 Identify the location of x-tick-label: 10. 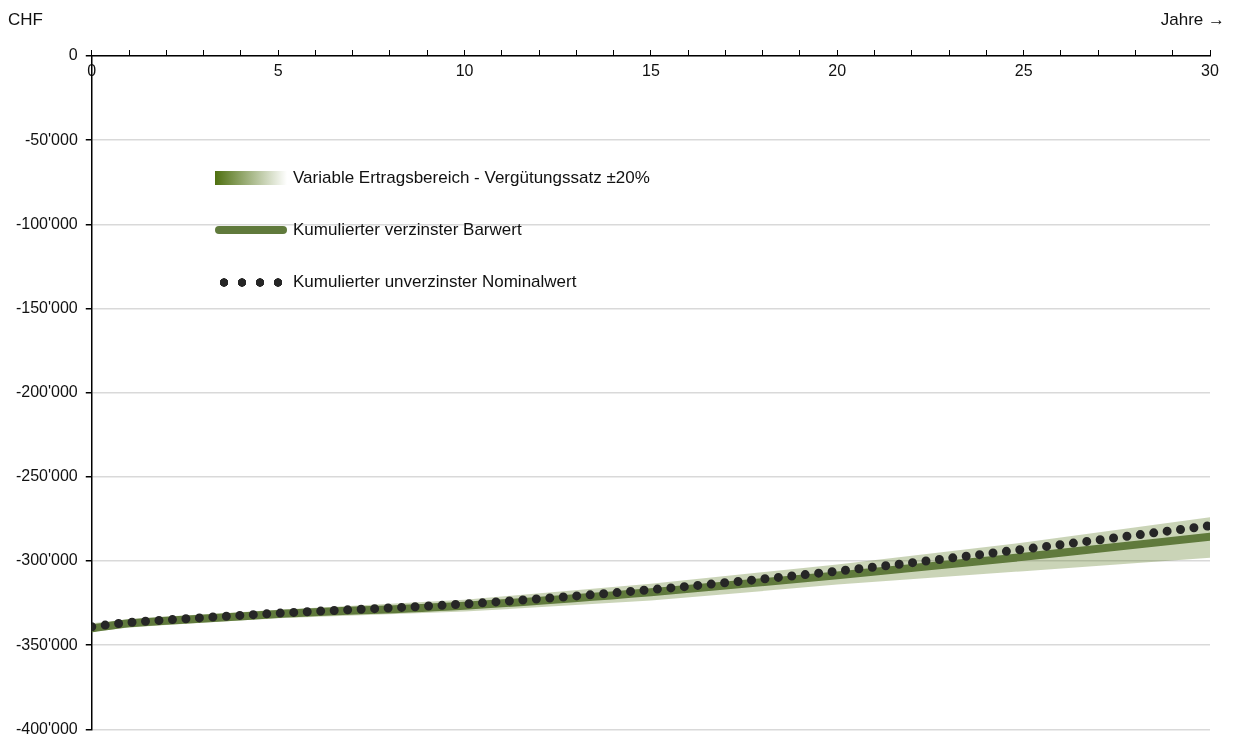
(464, 71).